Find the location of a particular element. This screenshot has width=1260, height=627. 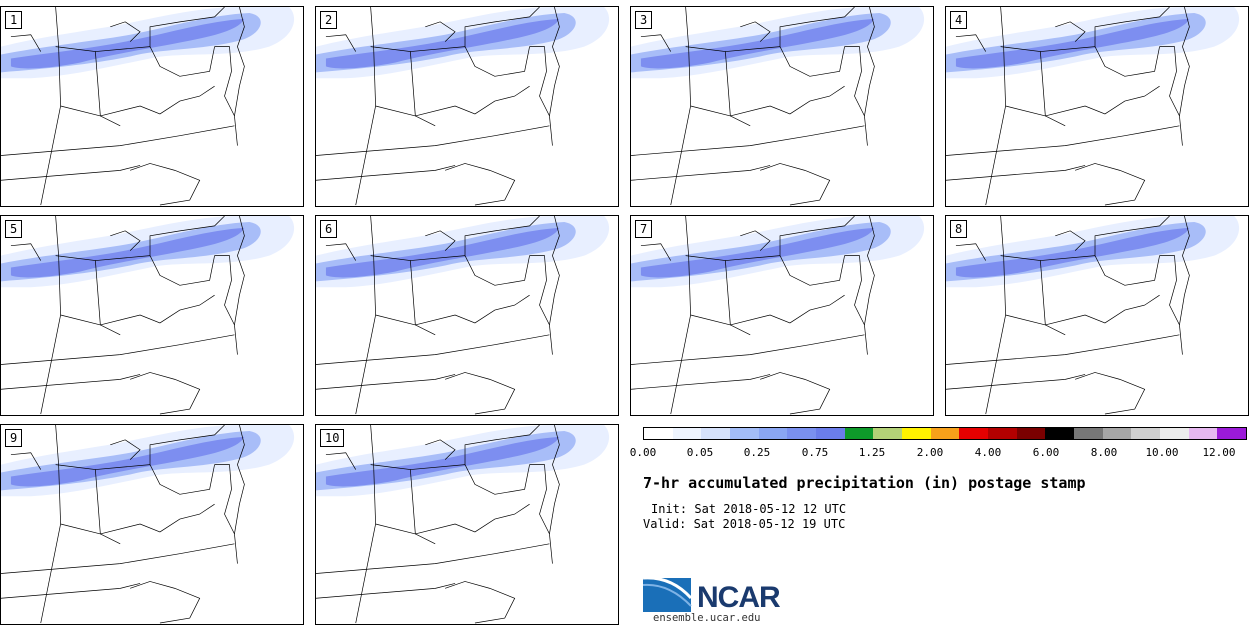

stamp-panel: 8 is located at coordinates (1097, 315).